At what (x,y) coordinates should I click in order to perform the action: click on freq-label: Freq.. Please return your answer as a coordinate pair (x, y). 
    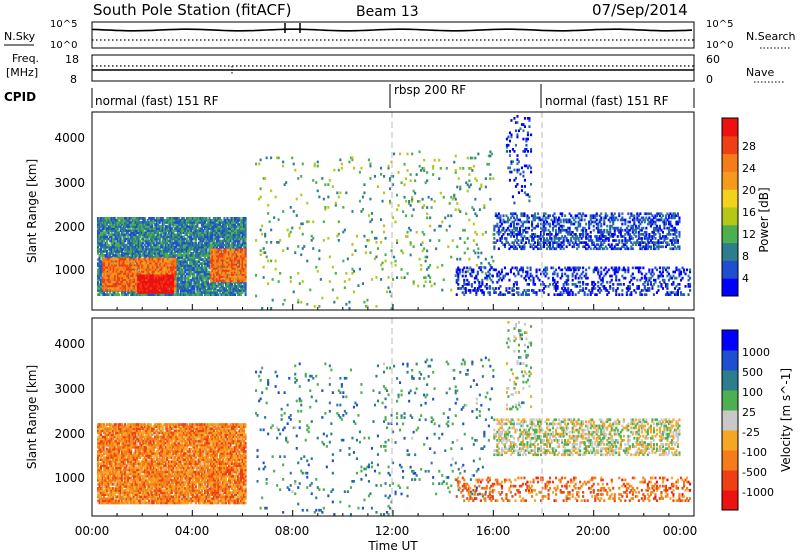
    Looking at the image, I should click on (25, 58).